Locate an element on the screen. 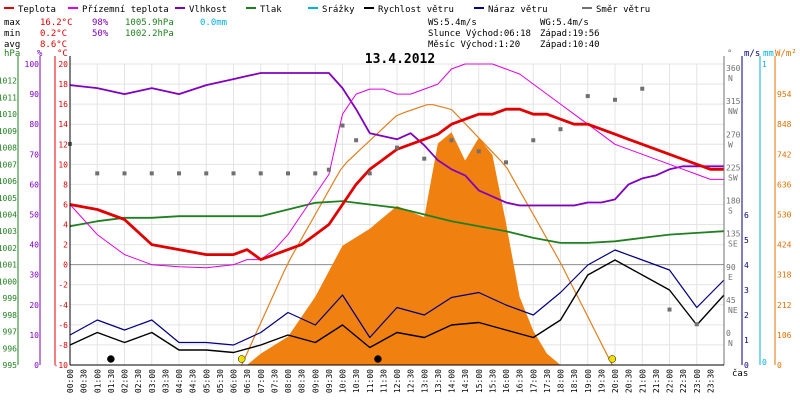 The width and height of the screenshot is (800, 400). tick-label-pct: 40 is located at coordinates (34, 245).